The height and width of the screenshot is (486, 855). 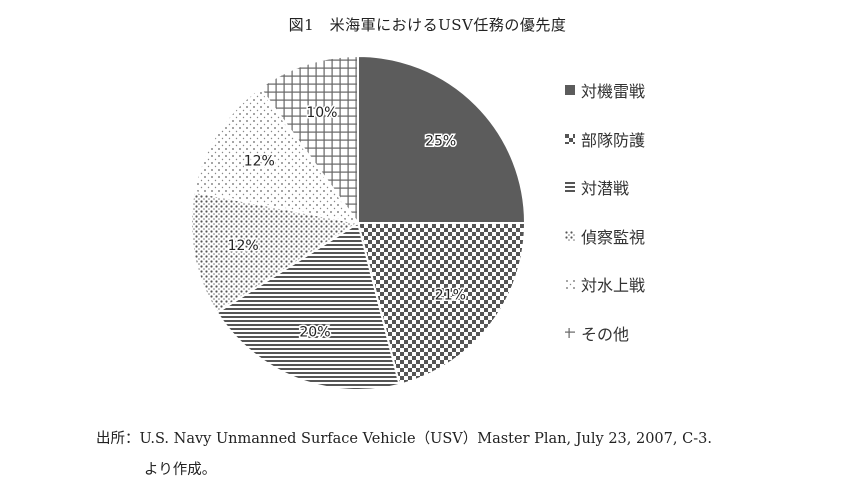 What do you see at coordinates (613, 286) in the screenshot?
I see `legend-label-5: 対水上戦` at bounding box center [613, 286].